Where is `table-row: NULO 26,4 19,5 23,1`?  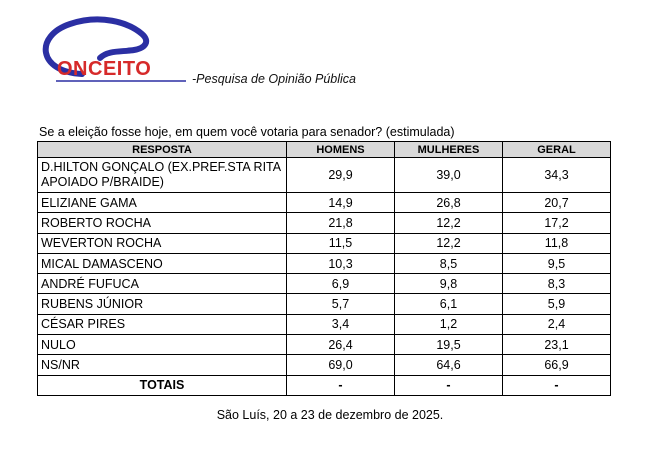 table-row: NULO 26,4 19,5 23,1 is located at coordinates (324, 345).